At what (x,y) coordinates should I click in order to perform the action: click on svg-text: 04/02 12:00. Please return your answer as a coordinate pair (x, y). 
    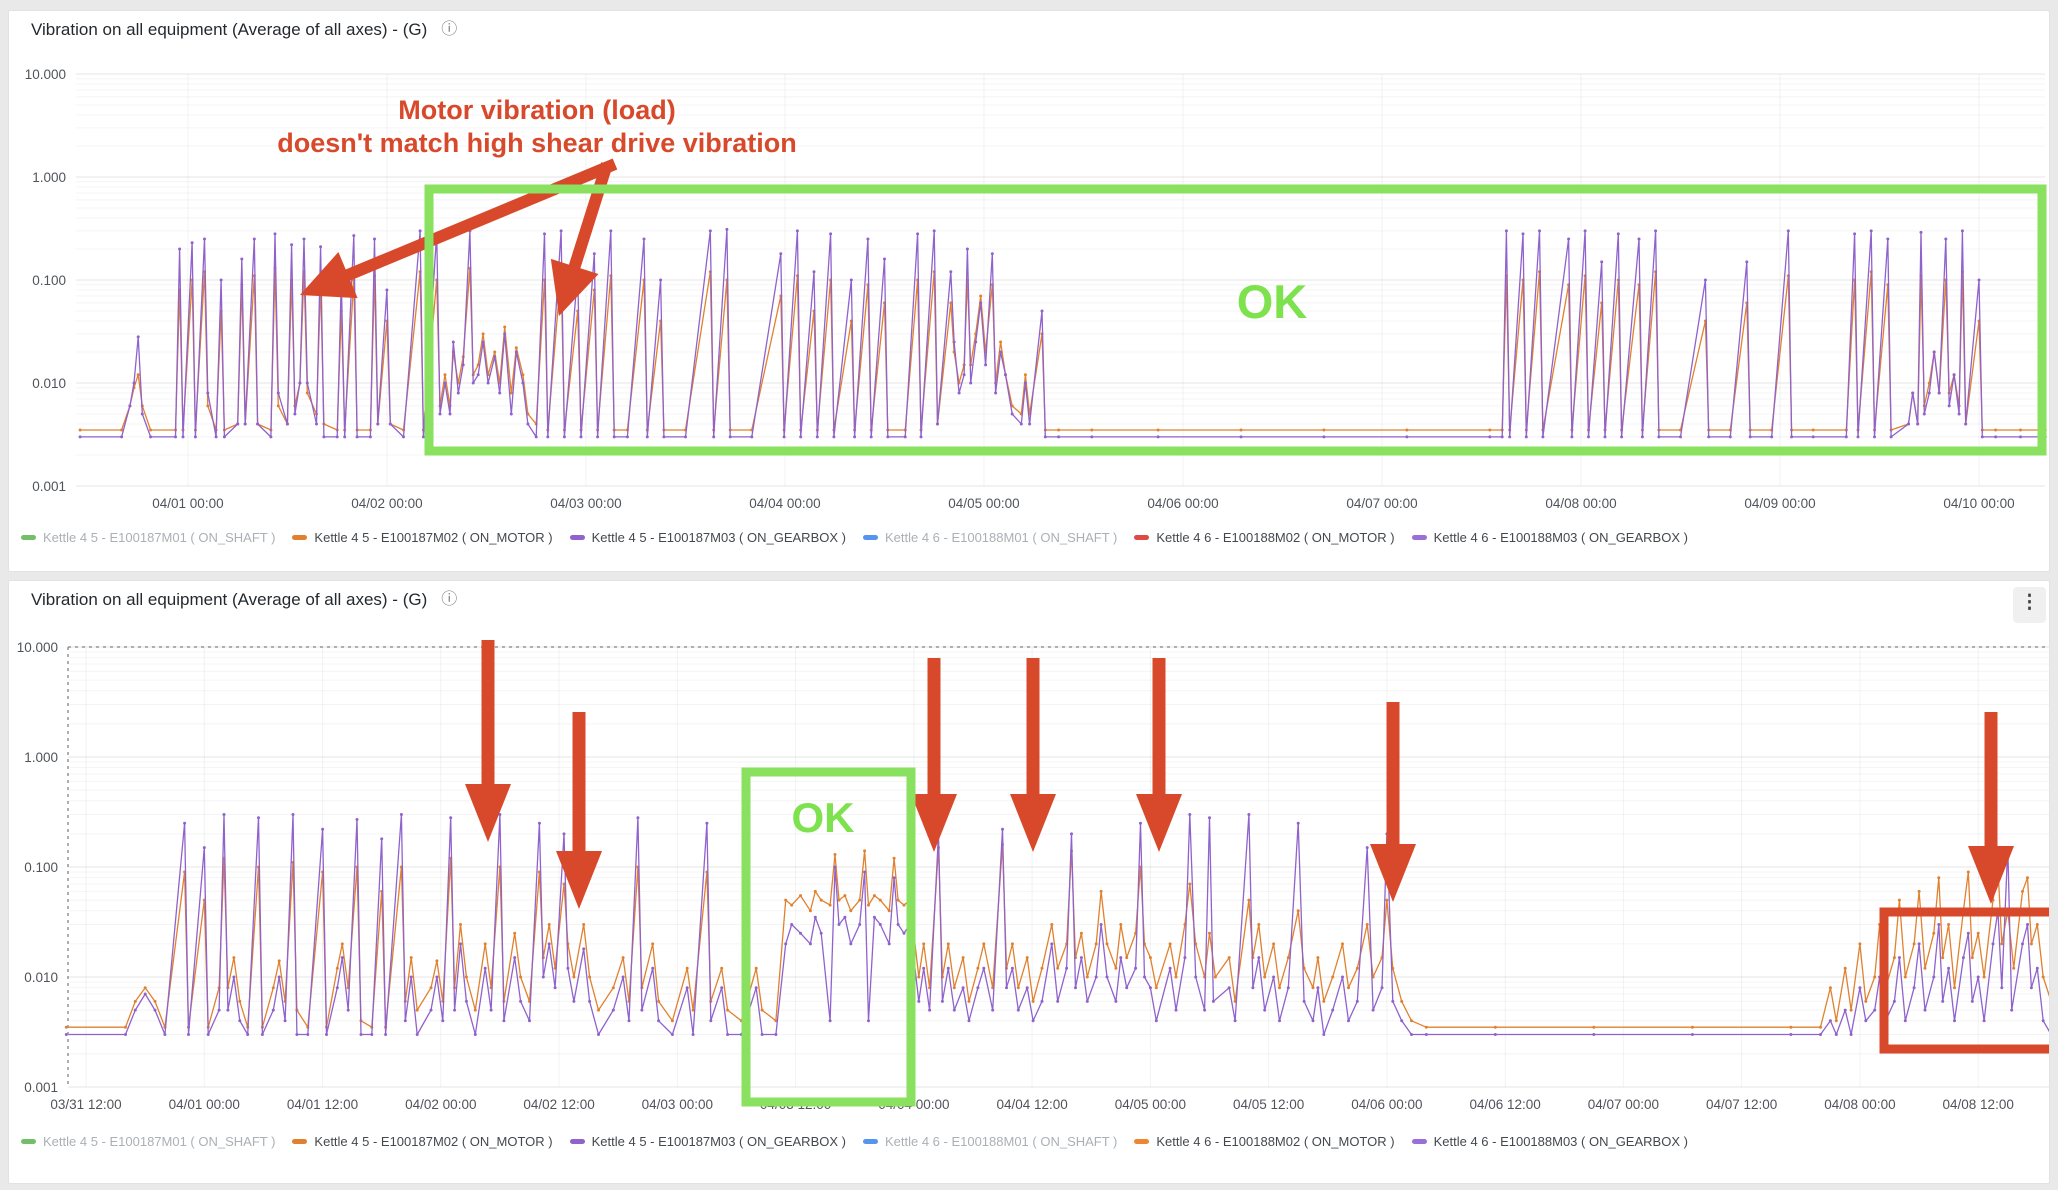
    Looking at the image, I should click on (558, 1104).